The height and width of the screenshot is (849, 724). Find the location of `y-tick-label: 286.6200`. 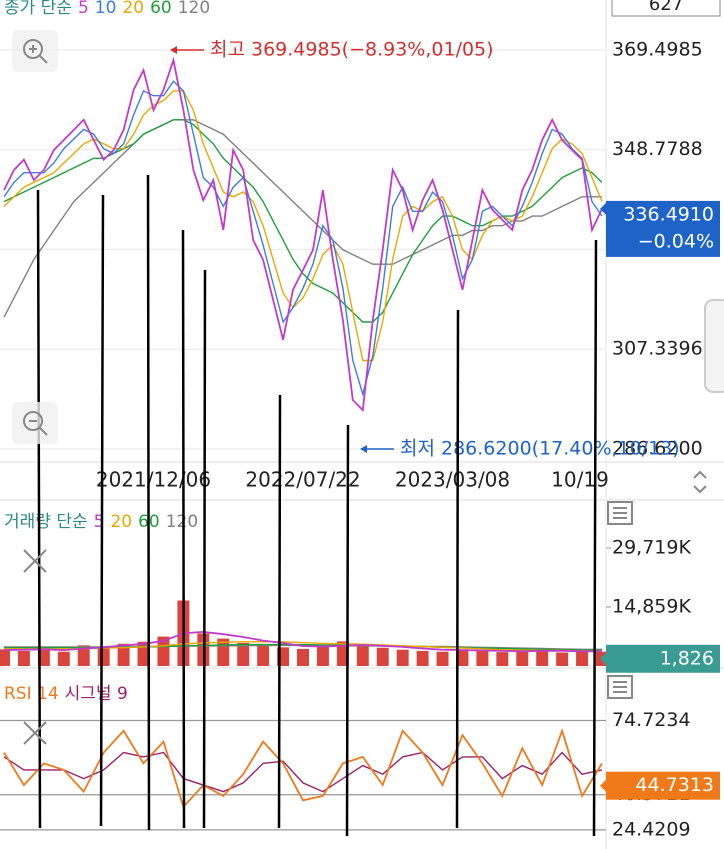

y-tick-label: 286.6200 is located at coordinates (657, 449).